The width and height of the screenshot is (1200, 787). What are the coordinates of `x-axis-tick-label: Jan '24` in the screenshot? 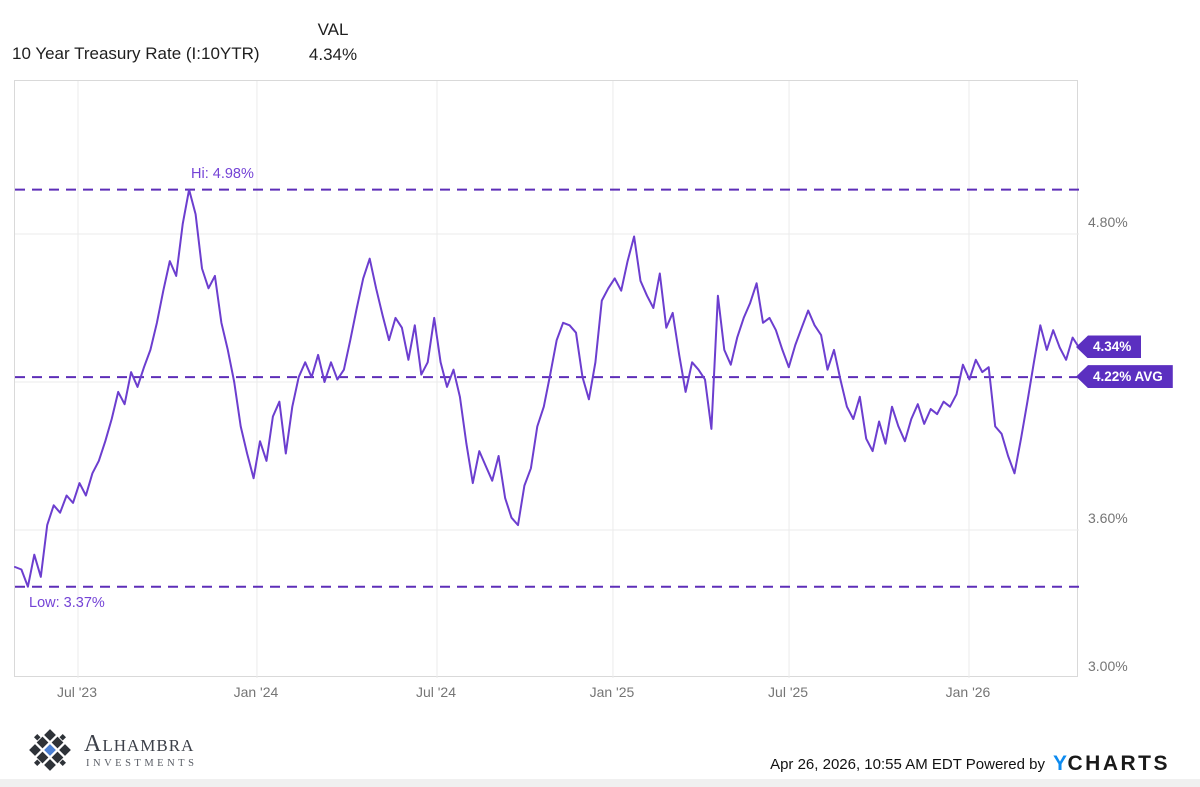 It's located at (256, 692).